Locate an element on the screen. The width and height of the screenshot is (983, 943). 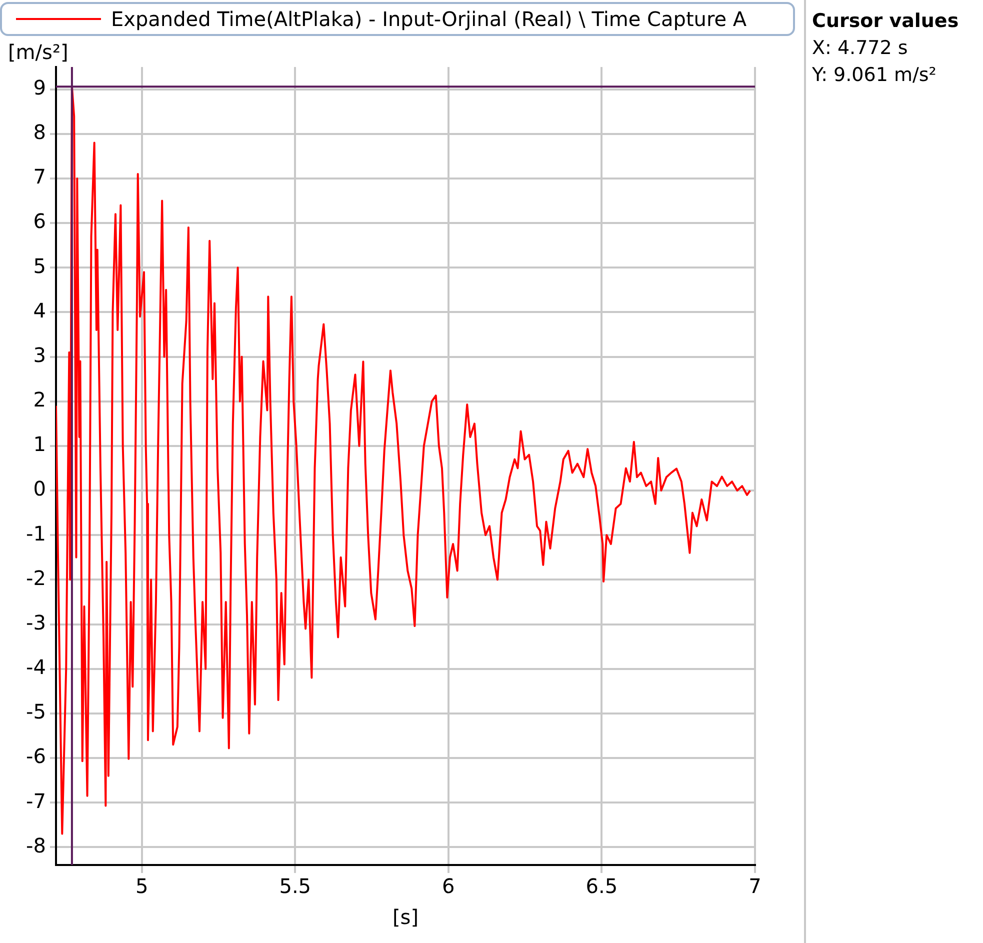
text: Cursor values is located at coordinates (885, 21).